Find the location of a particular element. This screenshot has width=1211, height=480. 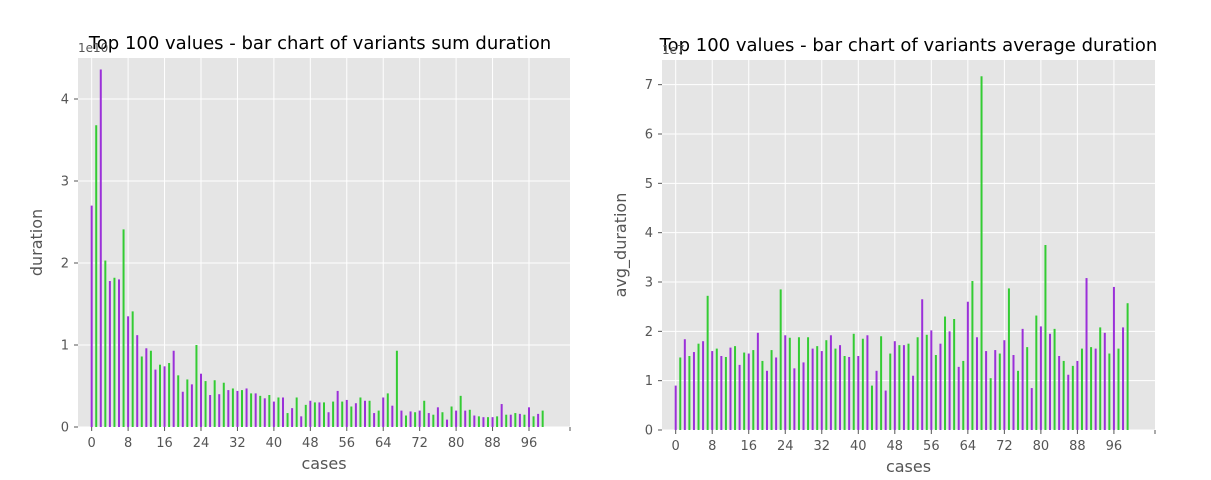

y-tick-label: 0 is located at coordinates (649, 431).